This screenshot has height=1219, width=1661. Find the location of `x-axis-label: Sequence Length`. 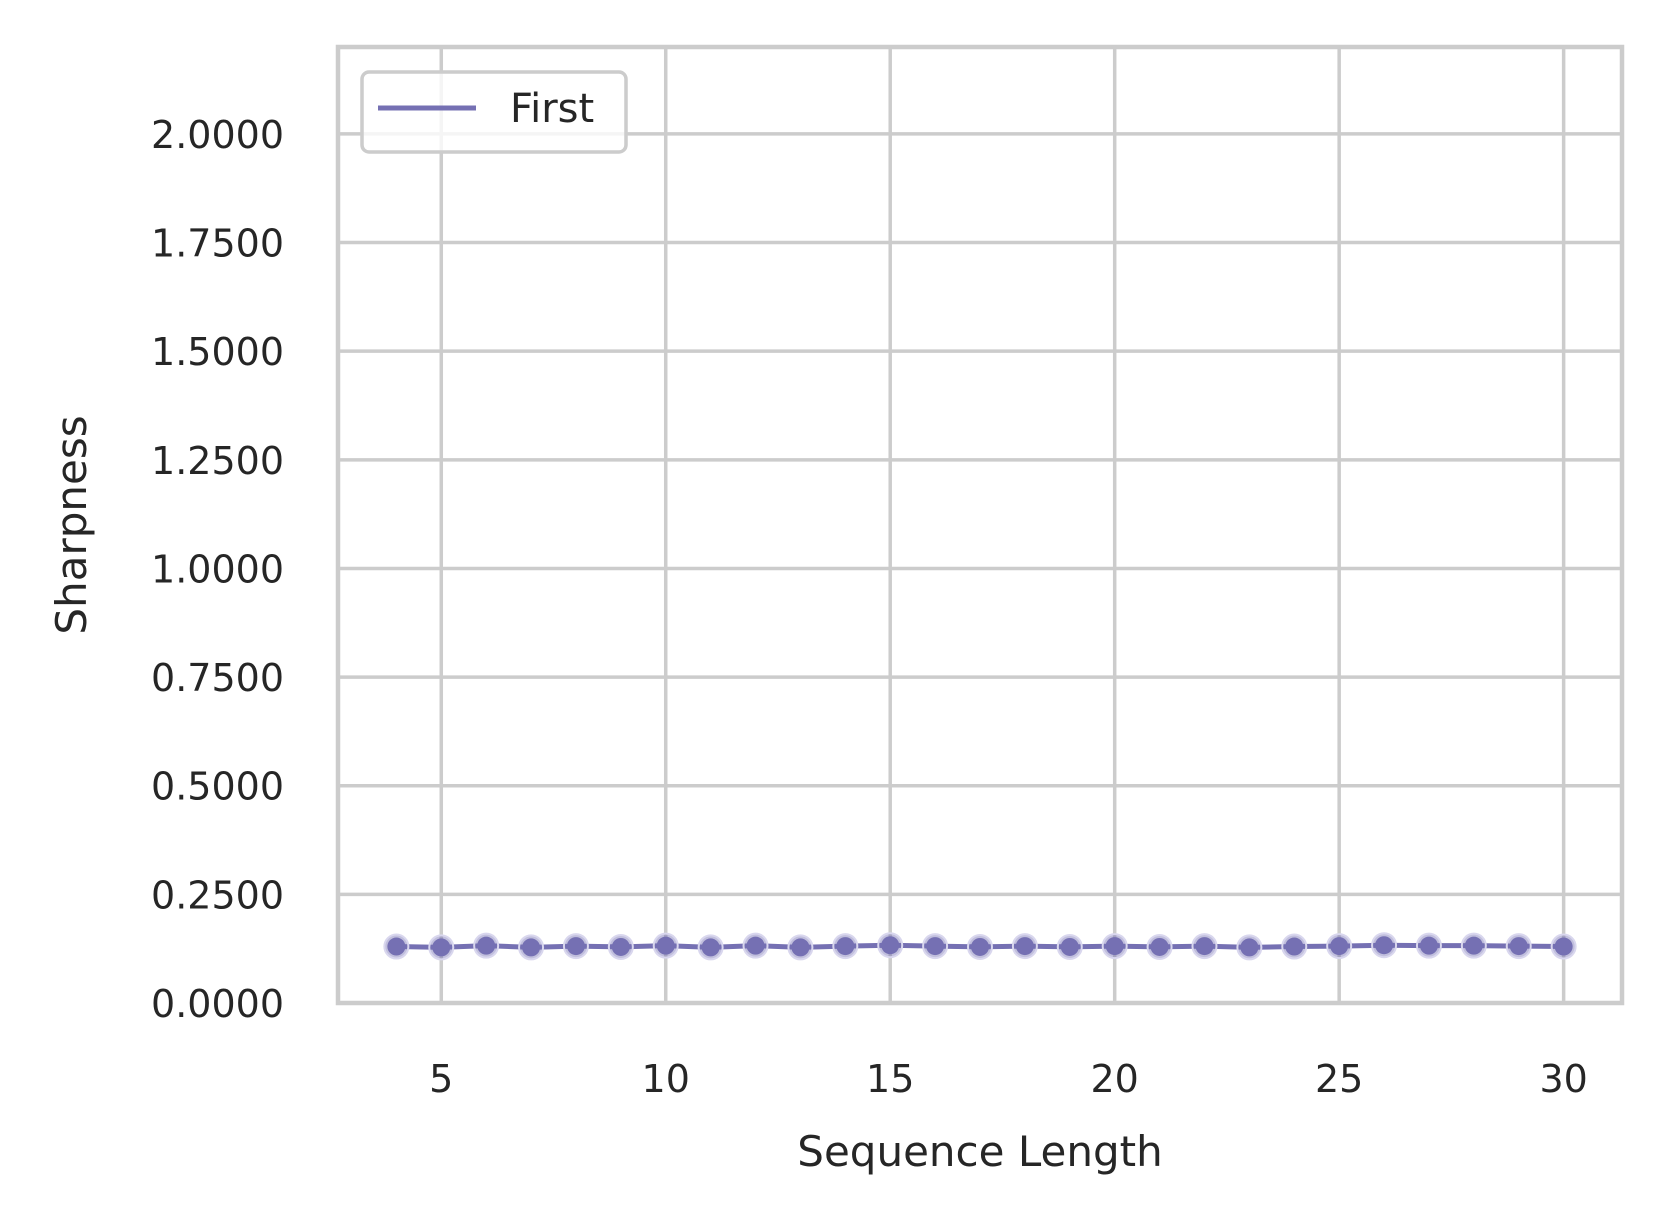

x-axis-label: Sequence Length is located at coordinates (979, 1151).